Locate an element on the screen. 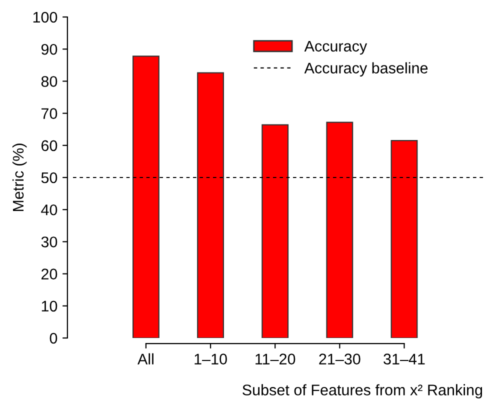 The width and height of the screenshot is (488, 401). x-tick-label: All is located at coordinates (146, 358).